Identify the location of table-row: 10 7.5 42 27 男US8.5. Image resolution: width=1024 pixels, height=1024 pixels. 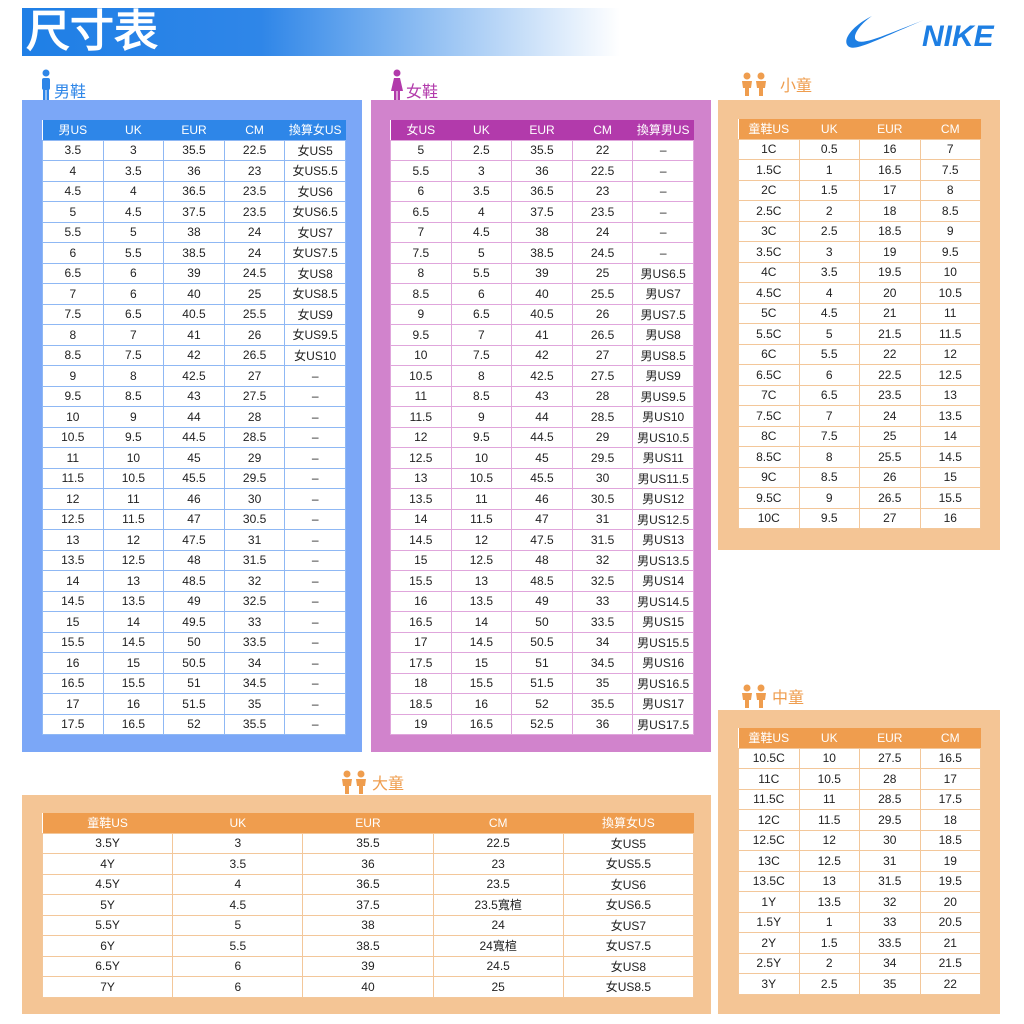
(542, 355).